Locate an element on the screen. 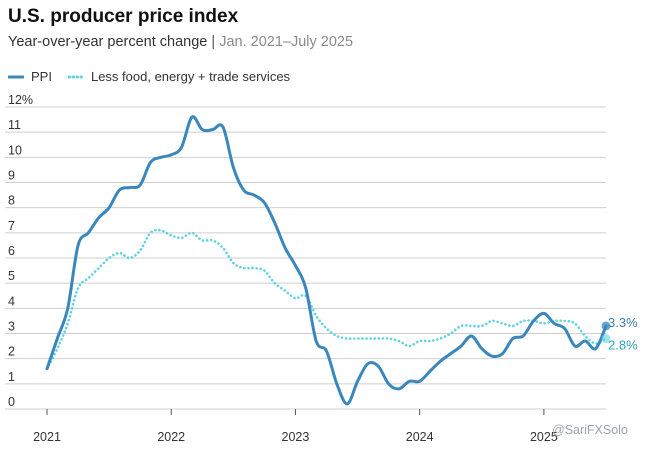 This screenshot has width=652, height=460. legend-swatch-ppi is located at coordinates (16, 76).